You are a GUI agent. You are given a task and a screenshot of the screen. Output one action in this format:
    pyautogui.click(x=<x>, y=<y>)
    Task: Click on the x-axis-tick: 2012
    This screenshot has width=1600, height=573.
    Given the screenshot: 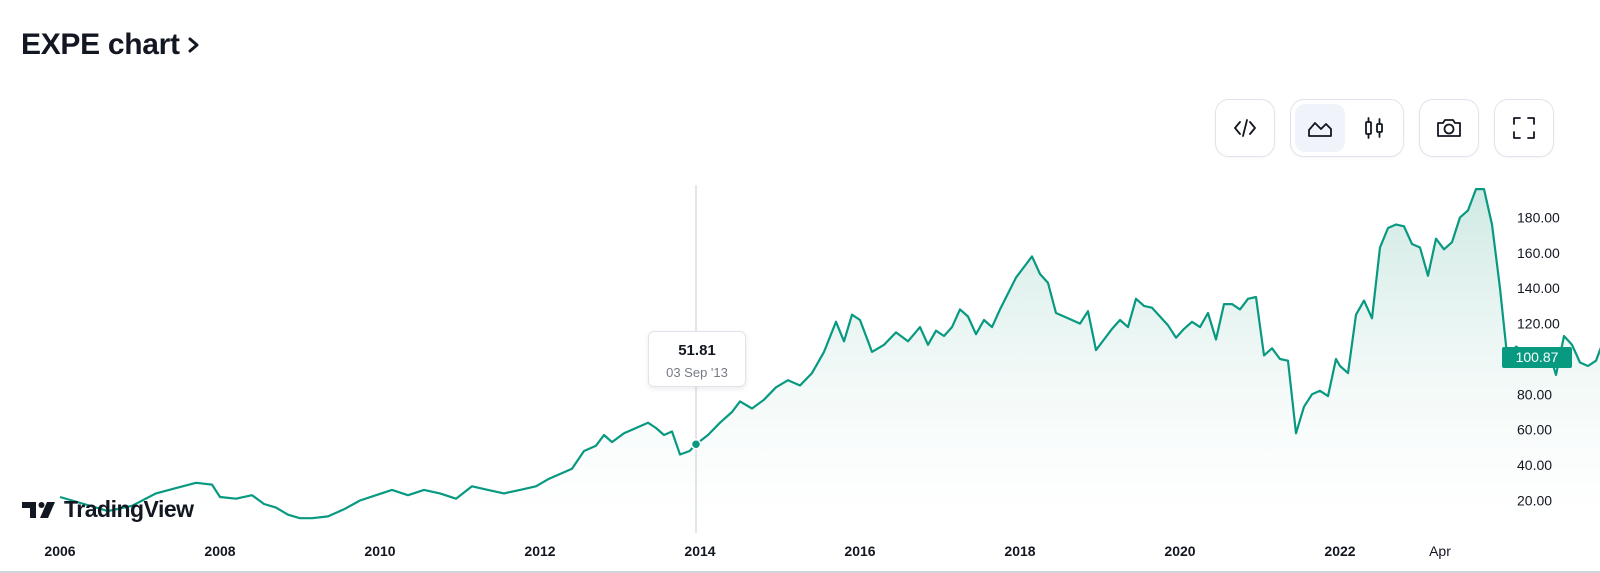 What is the action you would take?
    pyautogui.click(x=539, y=551)
    